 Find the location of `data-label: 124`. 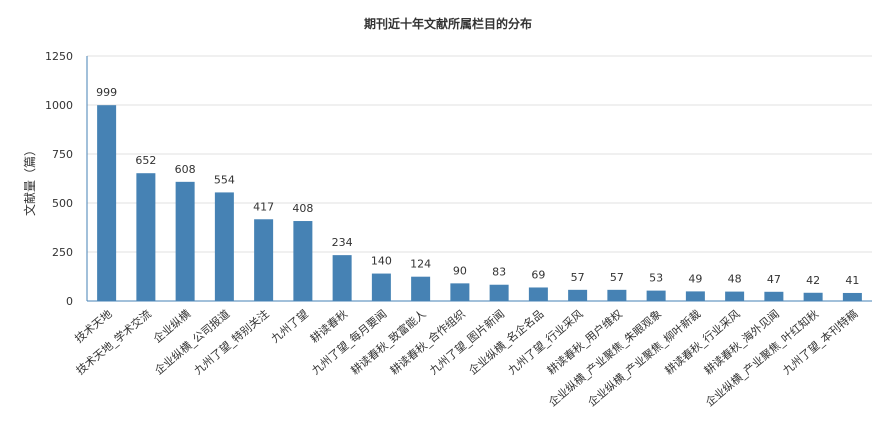

data-label: 124 is located at coordinates (420, 264).